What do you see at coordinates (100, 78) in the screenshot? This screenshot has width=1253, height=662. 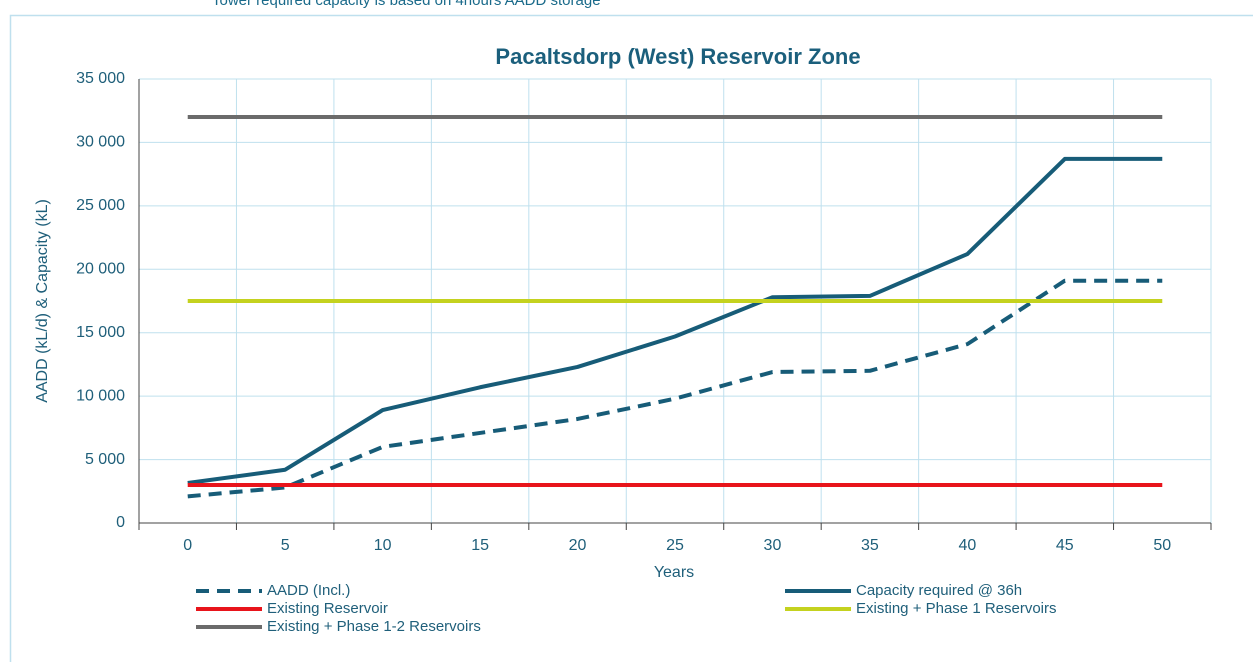 I see `y-tick-label: 35 000` at bounding box center [100, 78].